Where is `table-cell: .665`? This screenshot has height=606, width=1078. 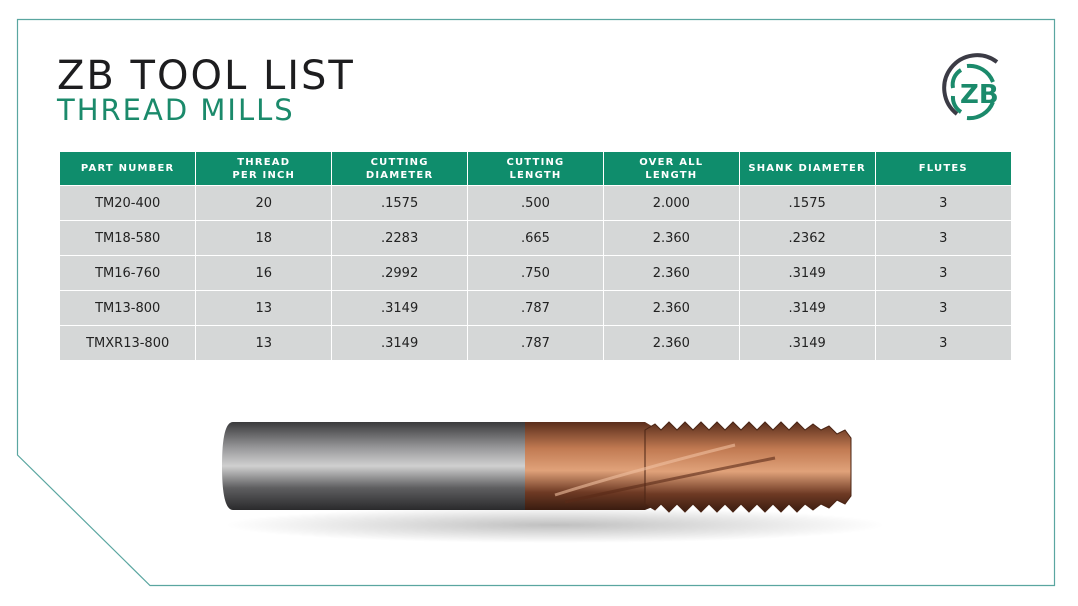 table-cell: .665 is located at coordinates (535, 238).